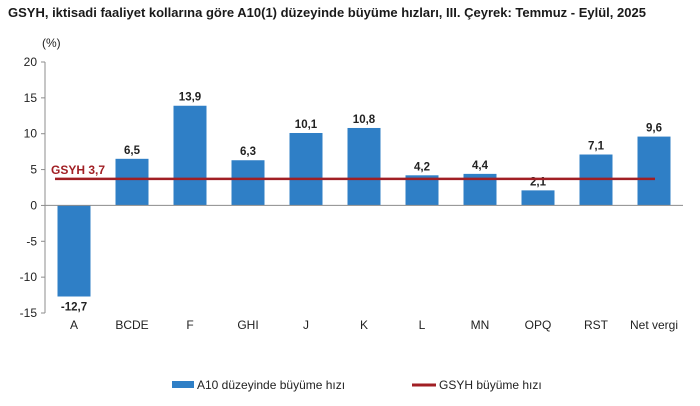 This screenshot has width=700, height=406. What do you see at coordinates (596, 325) in the screenshot?
I see `x-tick-label: RST` at bounding box center [596, 325].